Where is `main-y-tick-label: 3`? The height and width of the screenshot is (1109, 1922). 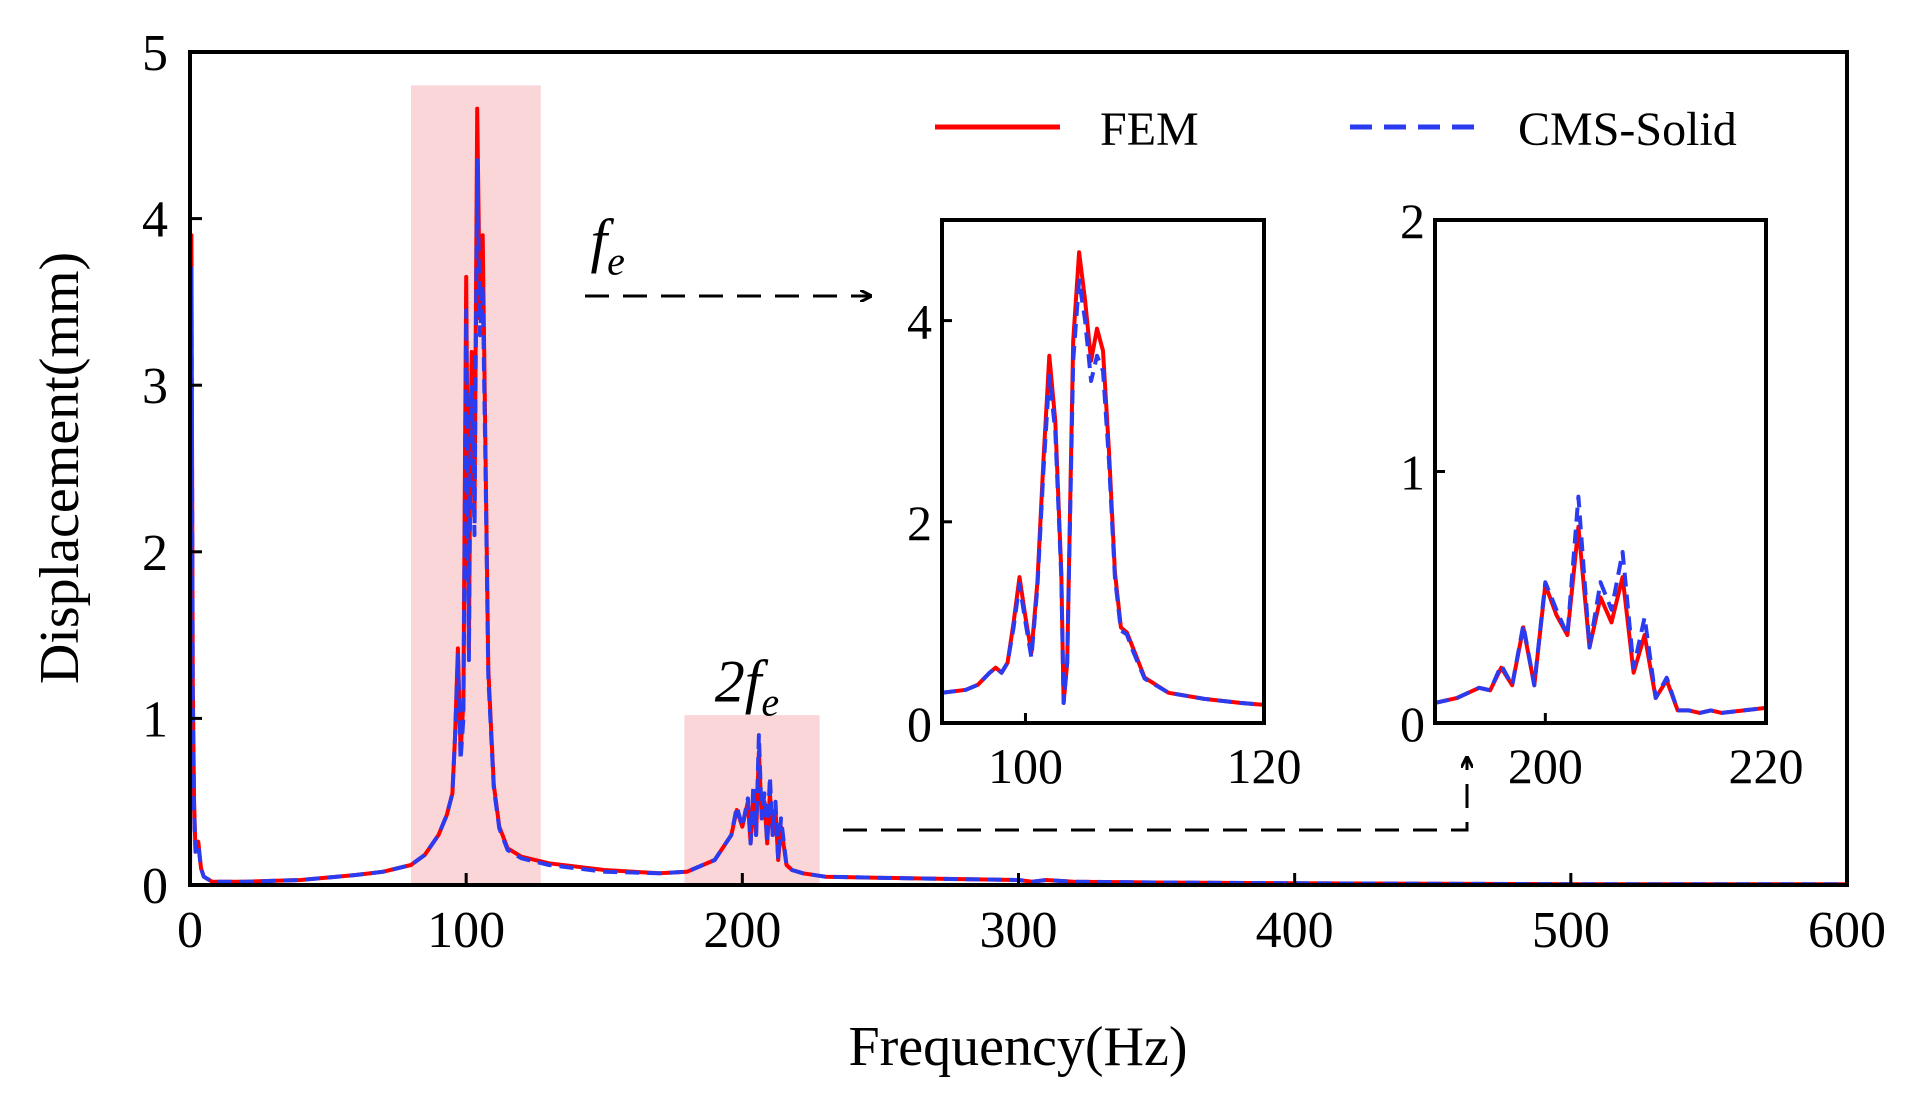
main-y-tick-label: 3 is located at coordinates (155, 386).